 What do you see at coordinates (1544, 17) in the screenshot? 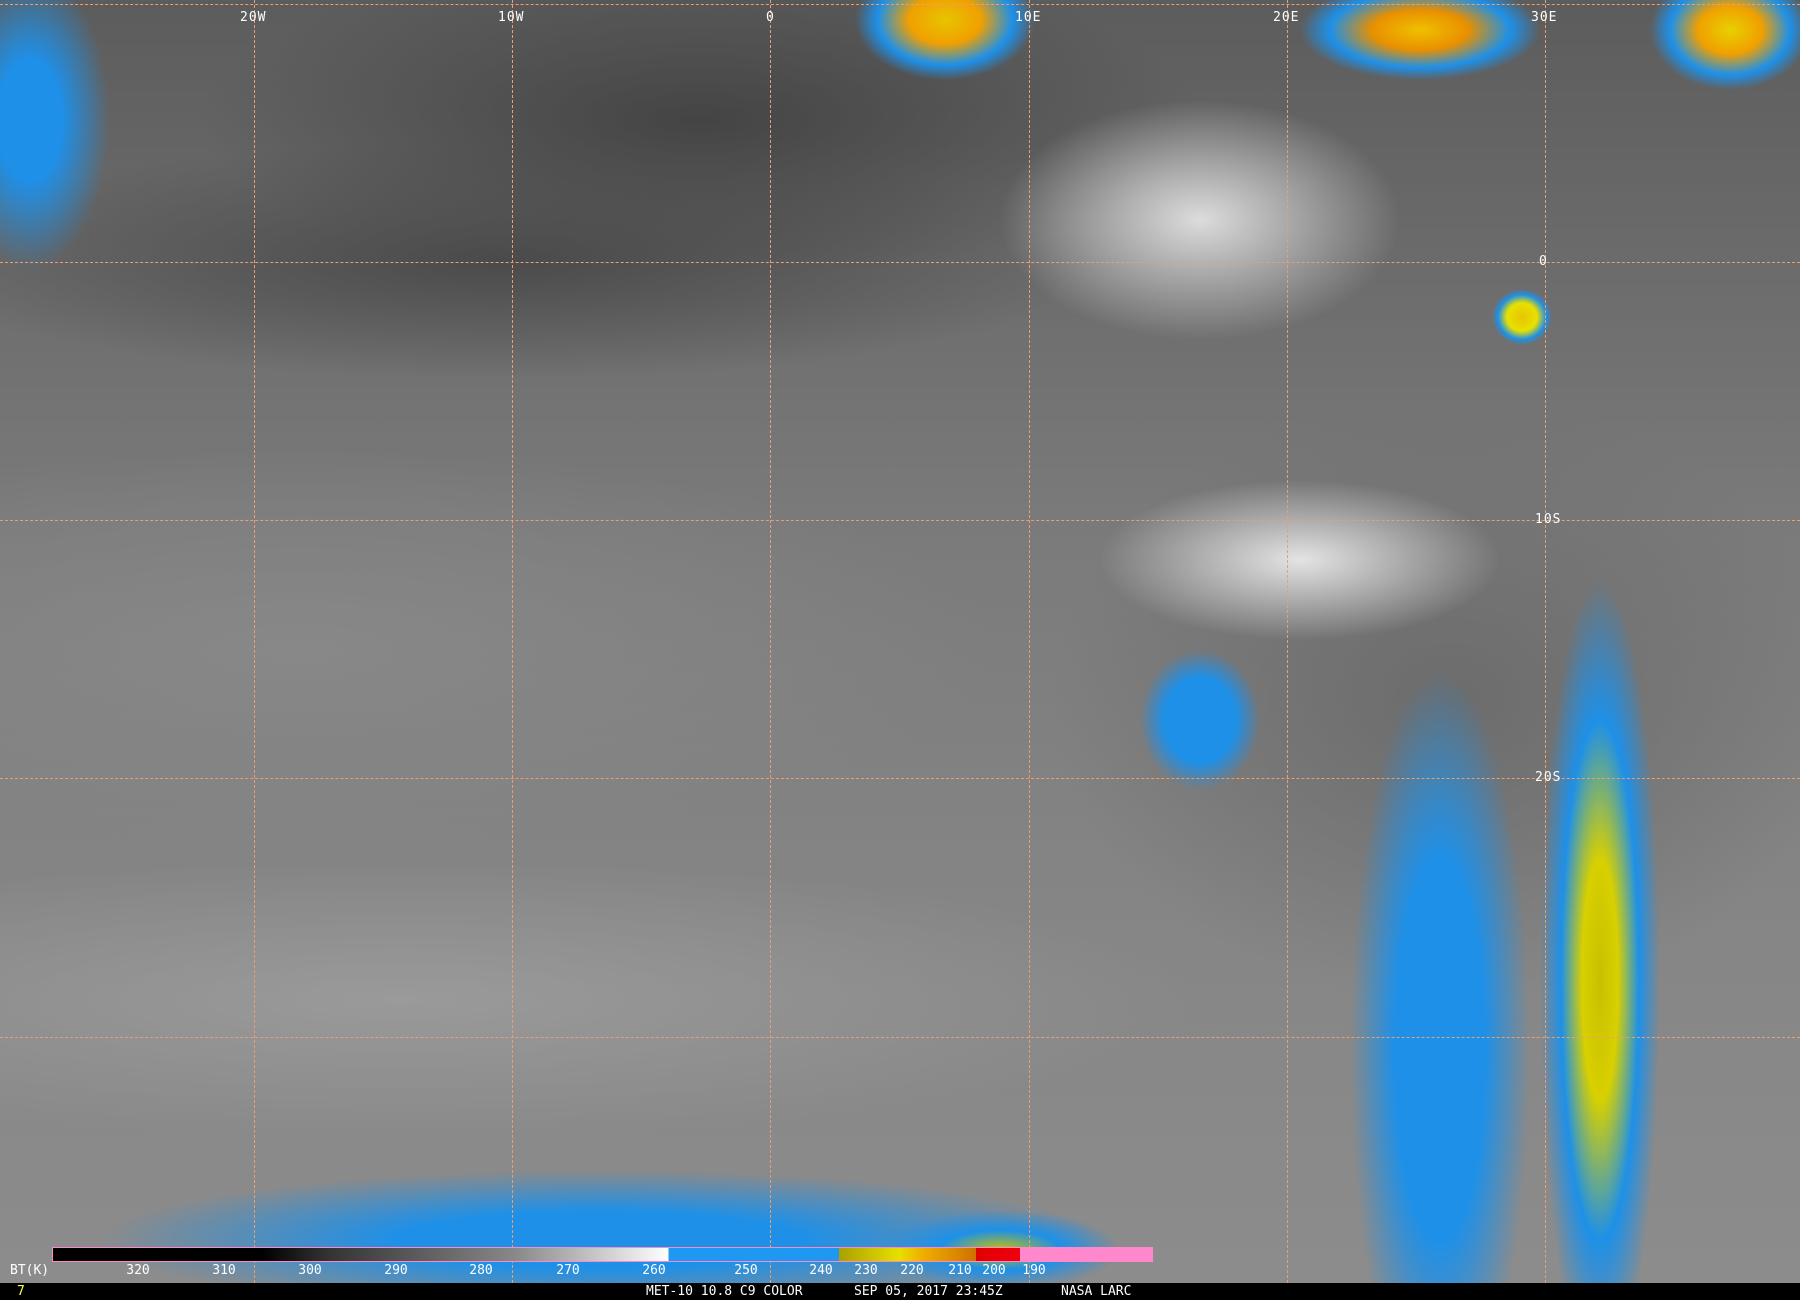
I see `lon-label: 30E` at bounding box center [1544, 17].